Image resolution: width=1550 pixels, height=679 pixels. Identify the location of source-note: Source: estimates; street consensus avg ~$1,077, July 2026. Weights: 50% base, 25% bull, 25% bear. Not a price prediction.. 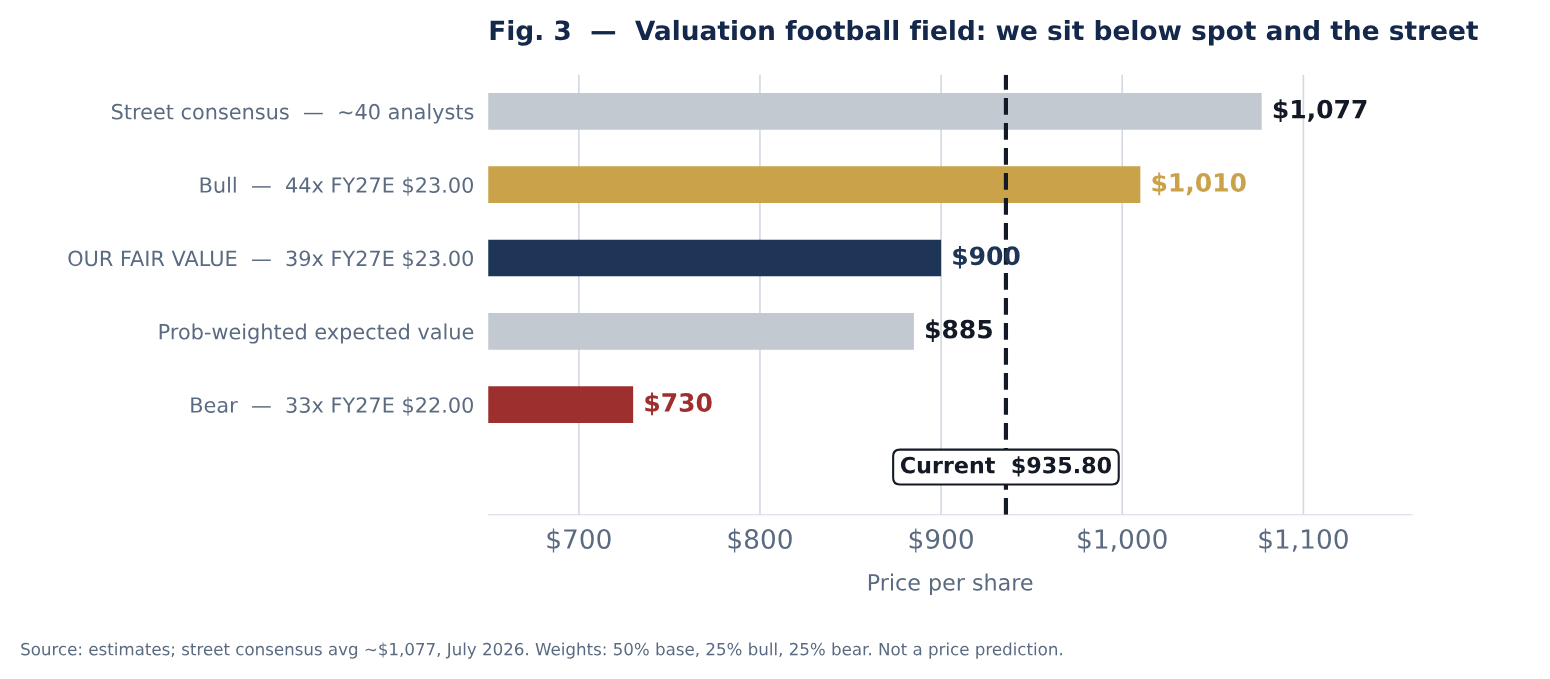
(541, 650).